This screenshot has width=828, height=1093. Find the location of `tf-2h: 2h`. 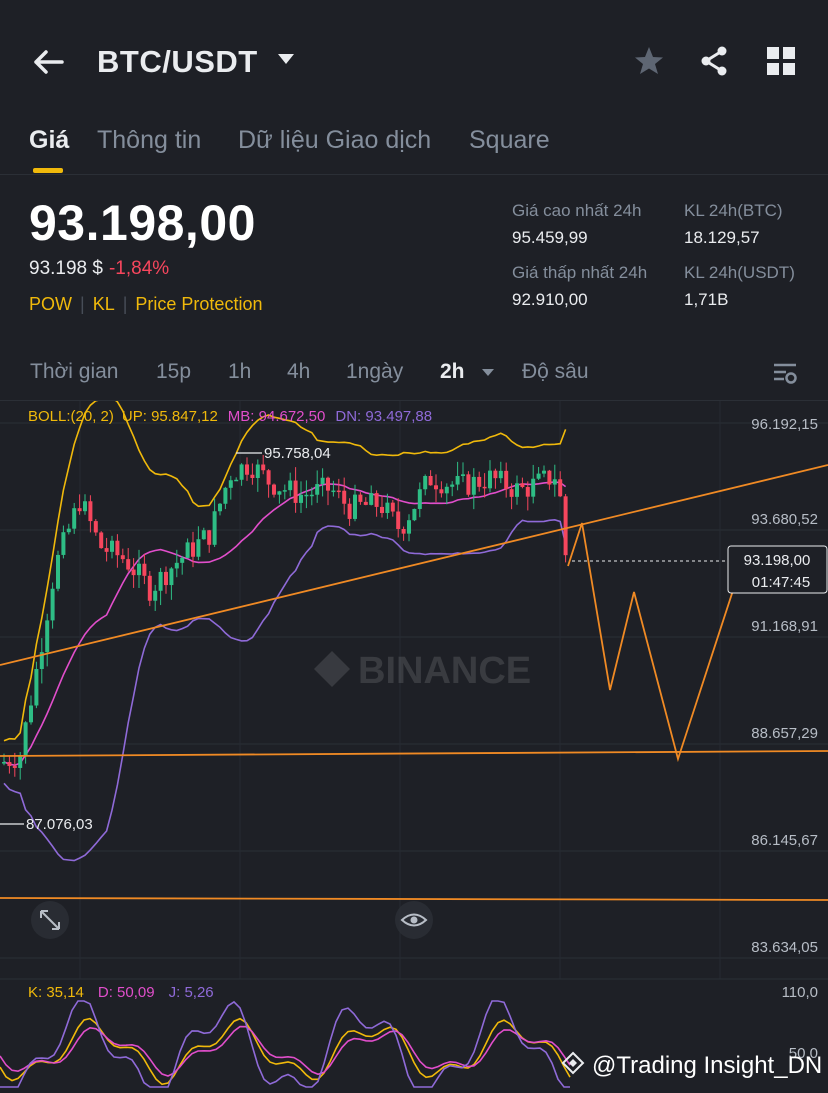

tf-2h: 2h is located at coordinates (452, 371).